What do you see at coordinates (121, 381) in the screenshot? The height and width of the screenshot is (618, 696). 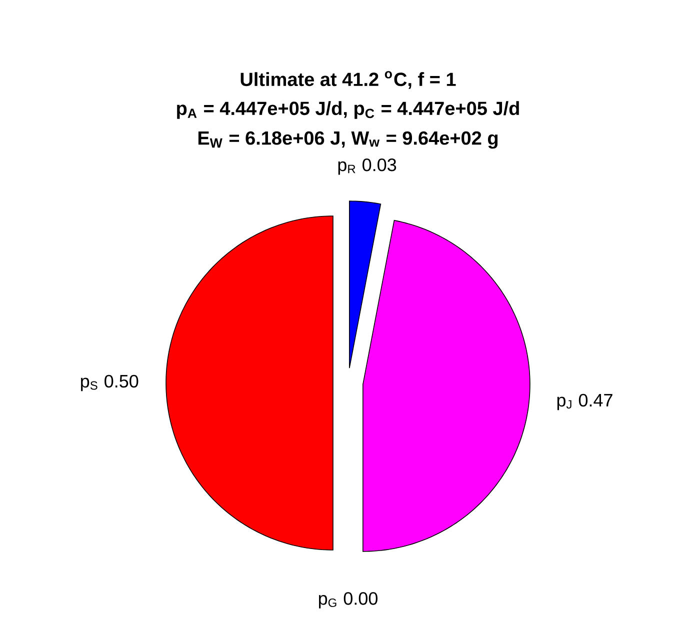 I see `data-label: 0.50` at bounding box center [121, 381].